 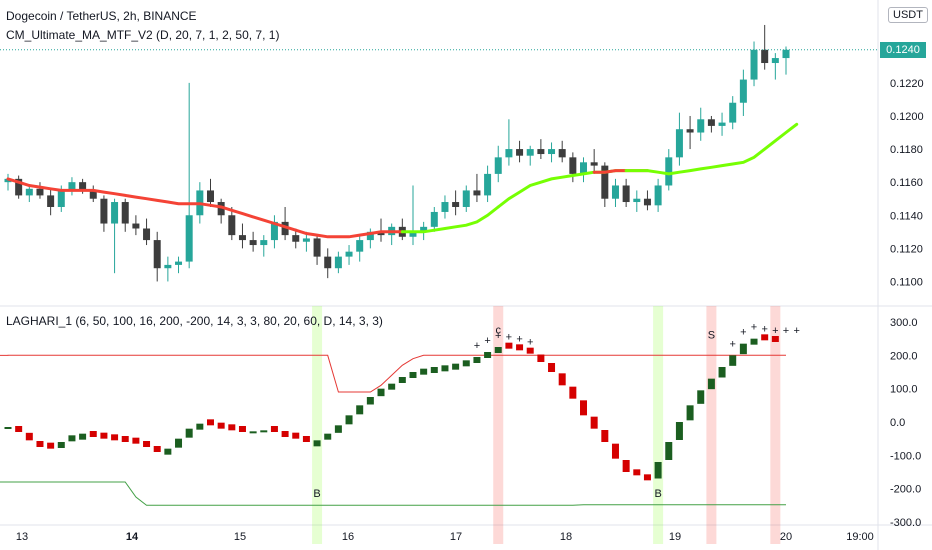 What do you see at coordinates (904, 323) in the screenshot?
I see `osc-tick-label: 300.0` at bounding box center [904, 323].